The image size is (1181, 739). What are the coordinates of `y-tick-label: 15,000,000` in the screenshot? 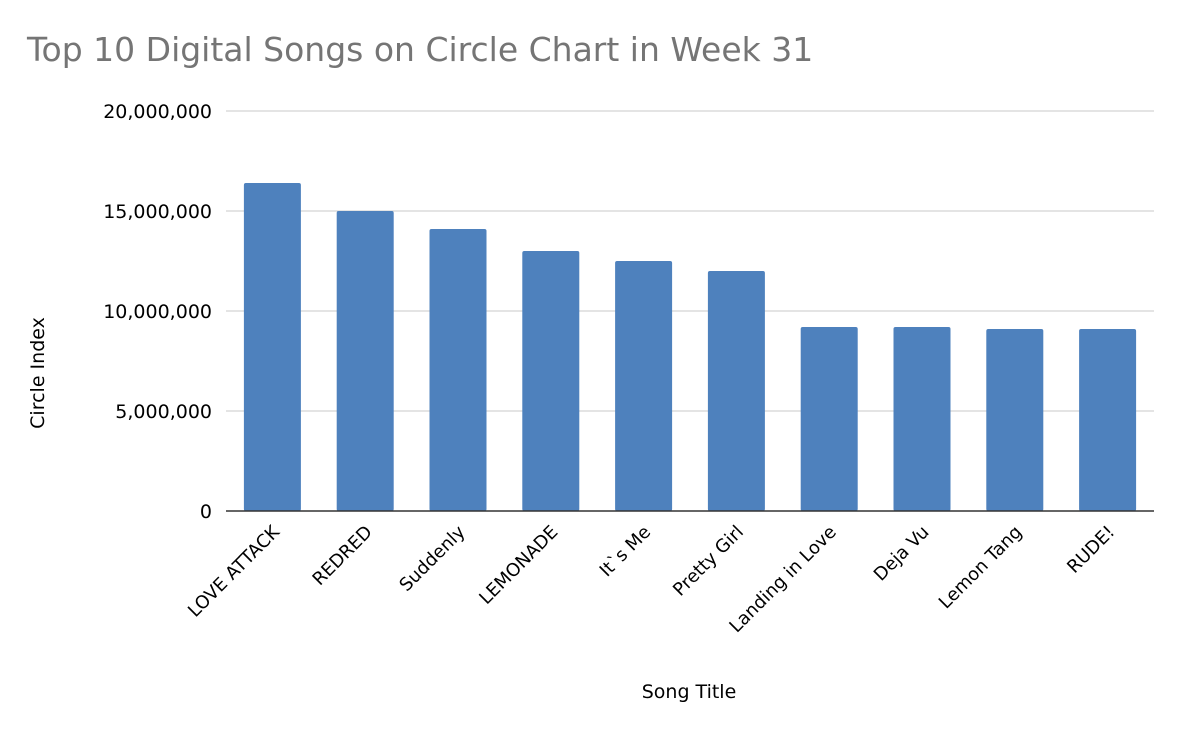 It's located at (157, 212).